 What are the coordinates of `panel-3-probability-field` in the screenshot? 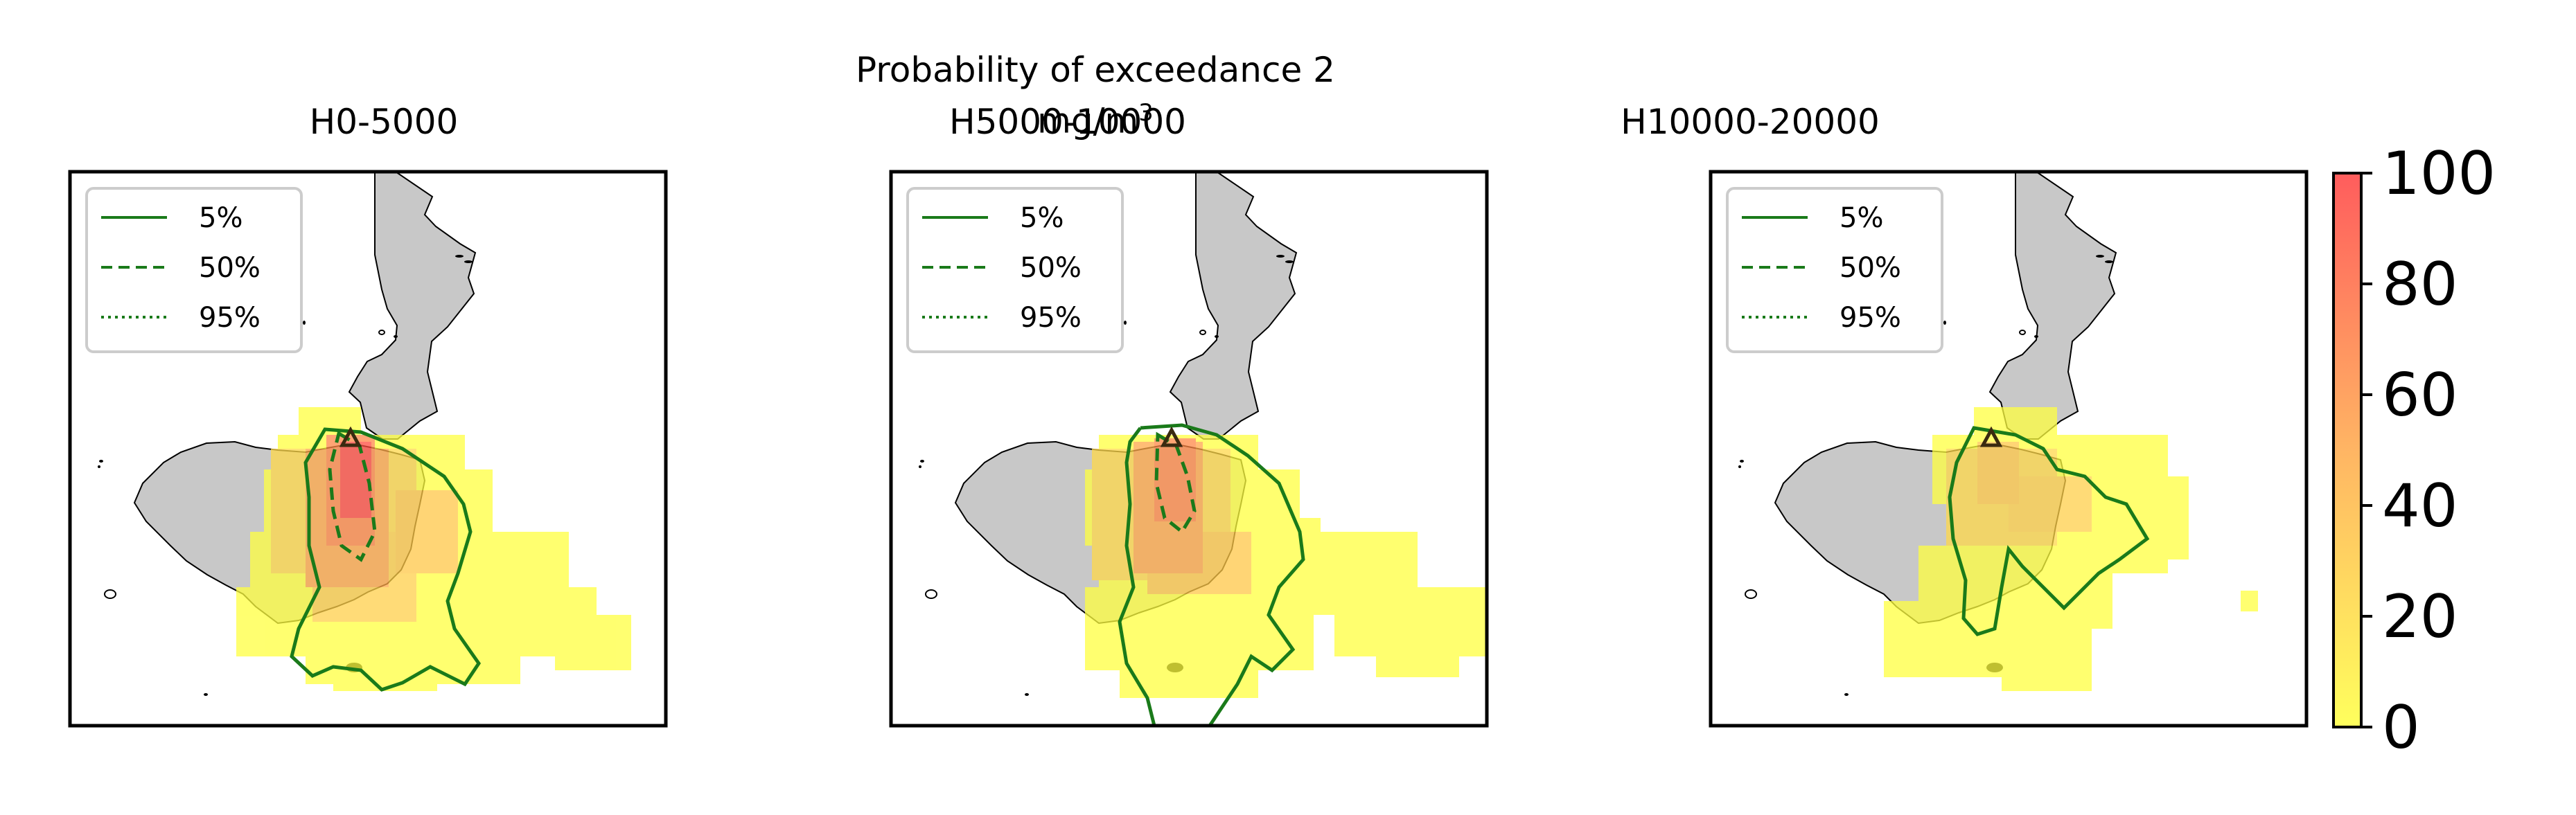 It's located at (2071, 549).